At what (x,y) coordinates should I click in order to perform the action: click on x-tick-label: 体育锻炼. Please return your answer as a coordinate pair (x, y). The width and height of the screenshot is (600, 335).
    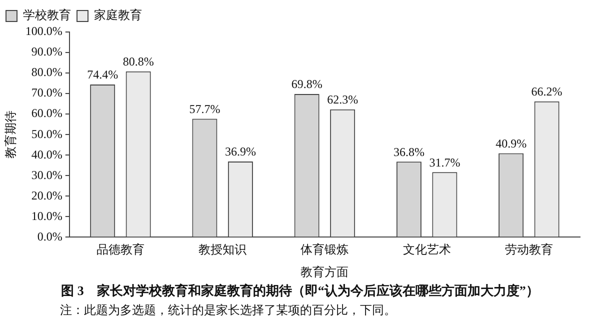
    Looking at the image, I should click on (324, 249).